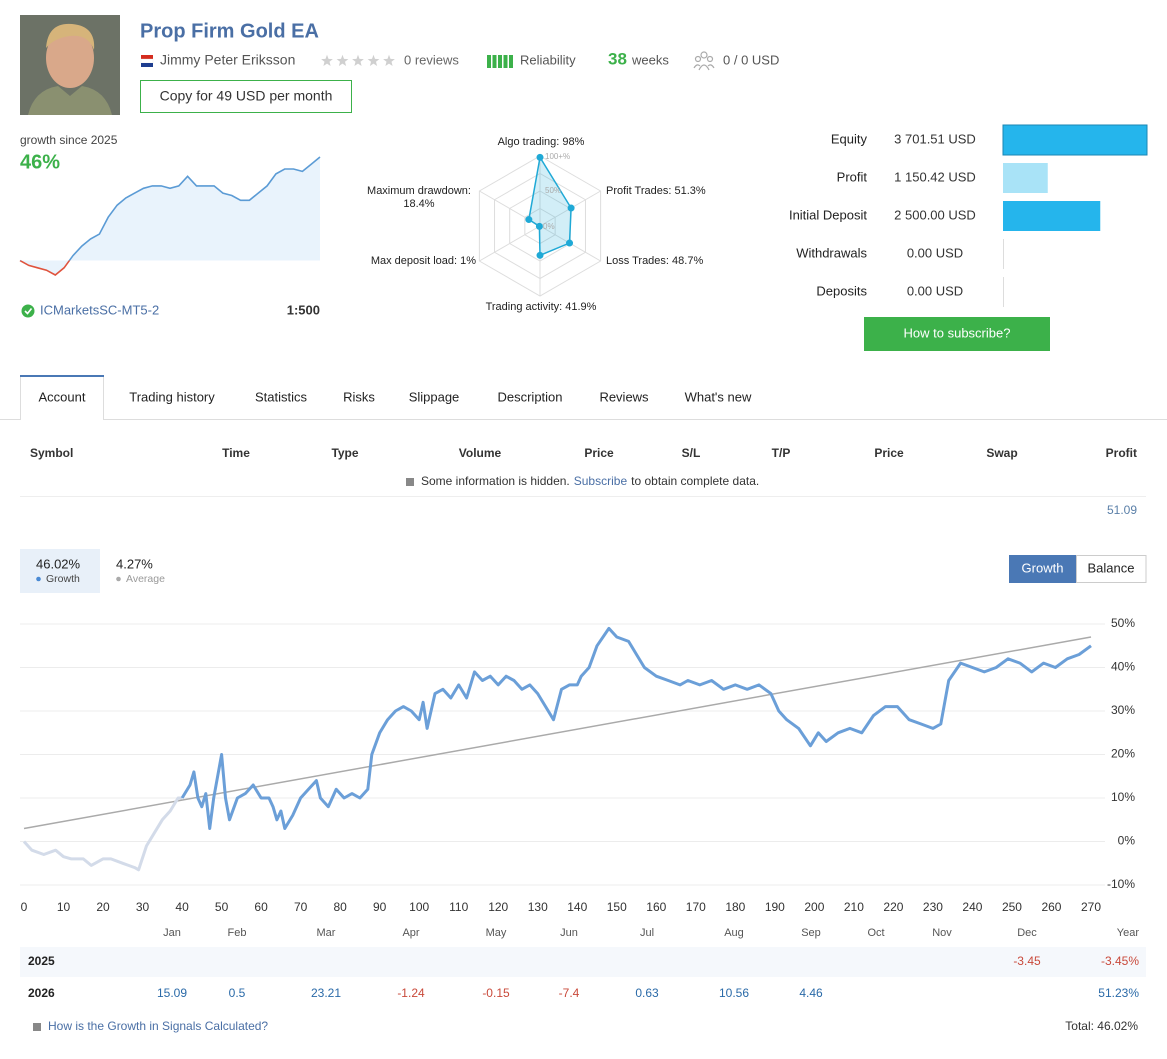  What do you see at coordinates (1127, 841) in the screenshot?
I see `y-tick-label: 0%` at bounding box center [1127, 841].